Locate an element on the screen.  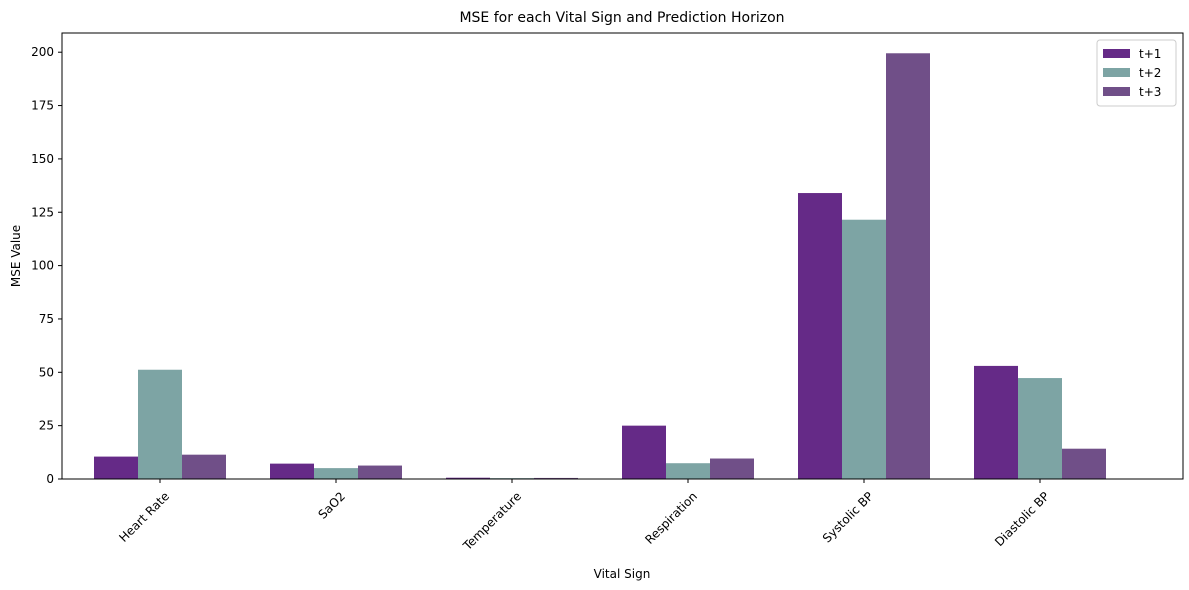
bar-t+2-systolic-bp is located at coordinates (864, 349).